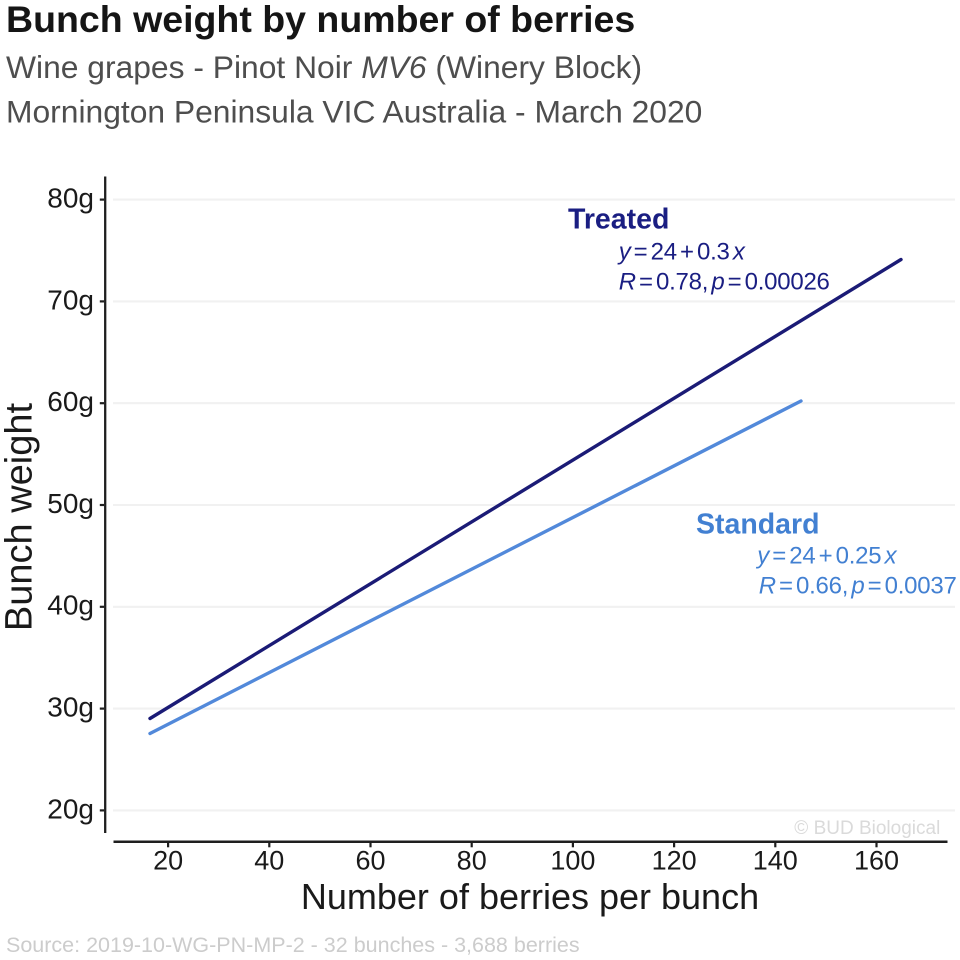  What do you see at coordinates (370, 861) in the screenshot?
I see `svg-text: 60` at bounding box center [370, 861].